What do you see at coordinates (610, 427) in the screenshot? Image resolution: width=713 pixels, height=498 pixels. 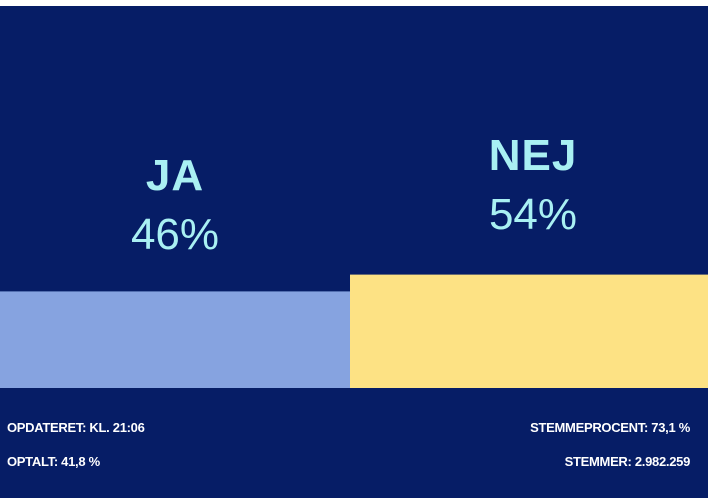 I see `turnout: STEMMEPROCENT: 73,1 %` at bounding box center [610, 427].